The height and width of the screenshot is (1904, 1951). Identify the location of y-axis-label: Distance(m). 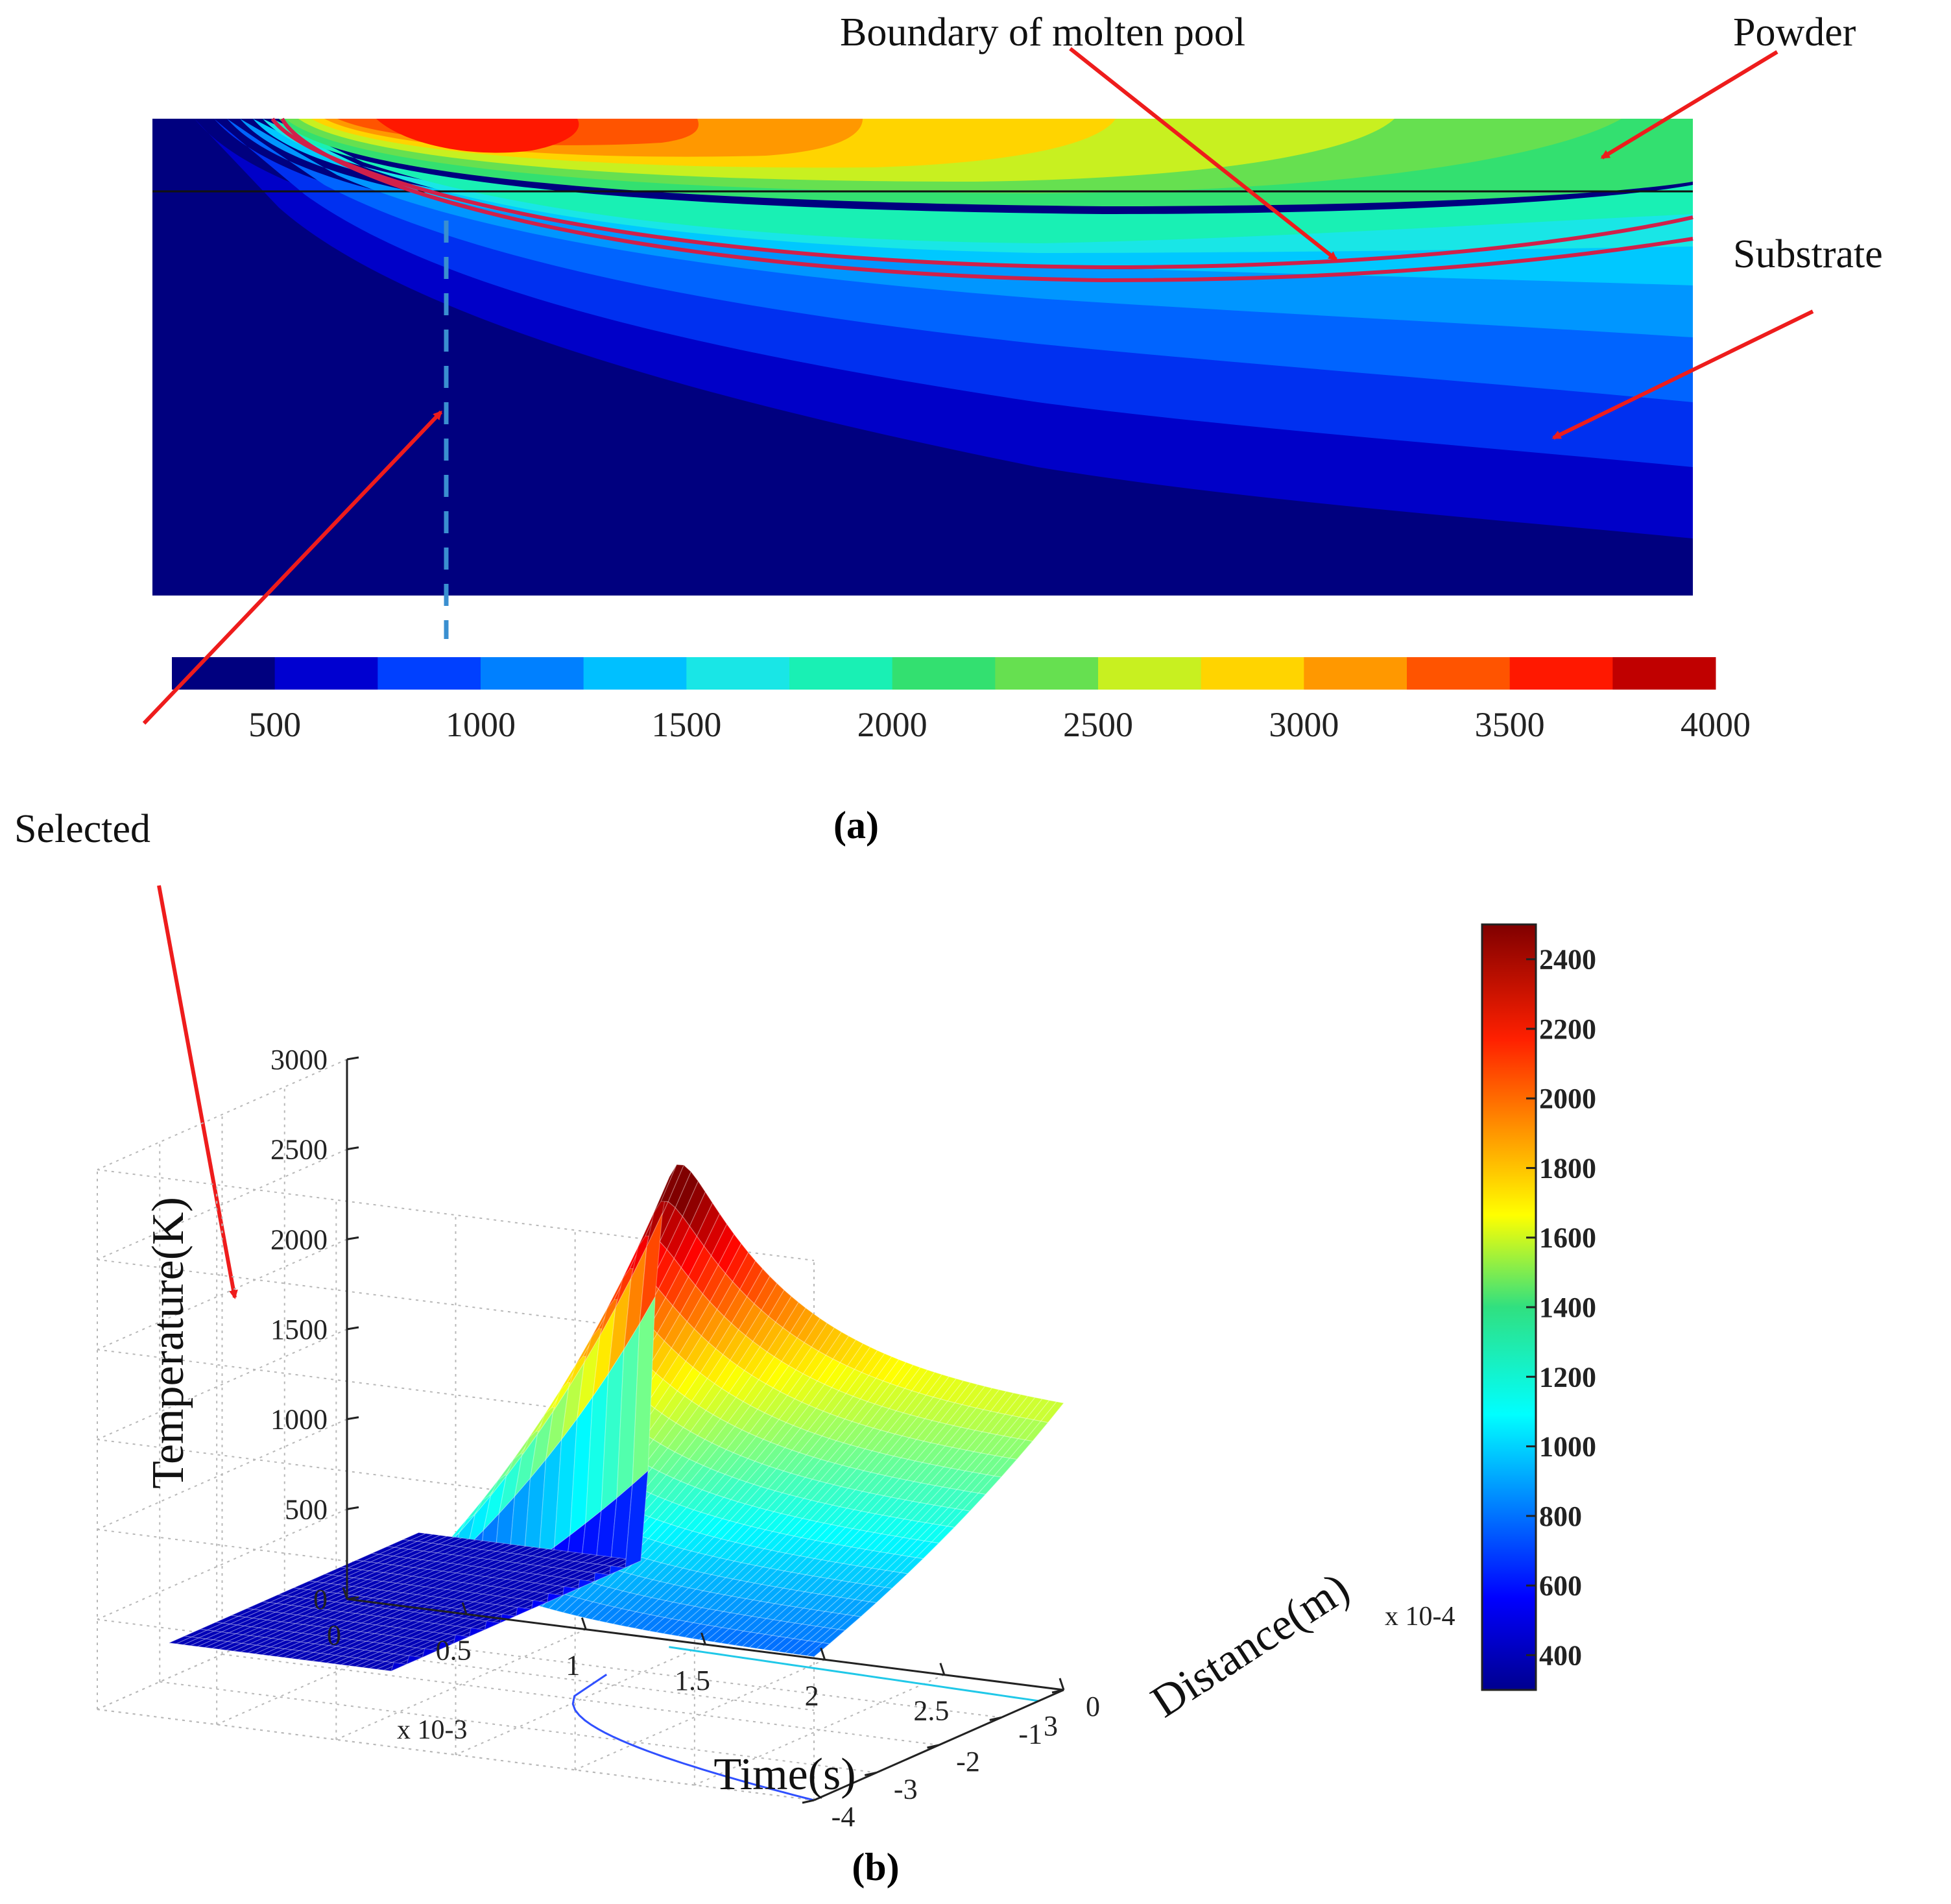
(1250, 1645).